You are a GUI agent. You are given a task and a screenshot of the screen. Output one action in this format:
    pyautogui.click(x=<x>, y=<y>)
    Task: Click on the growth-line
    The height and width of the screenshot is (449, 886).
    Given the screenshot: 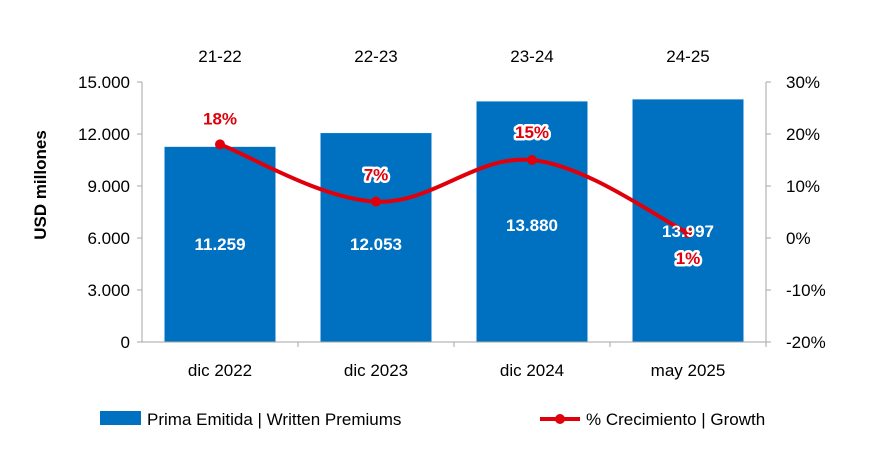 What is the action you would take?
    pyautogui.click(x=454, y=188)
    